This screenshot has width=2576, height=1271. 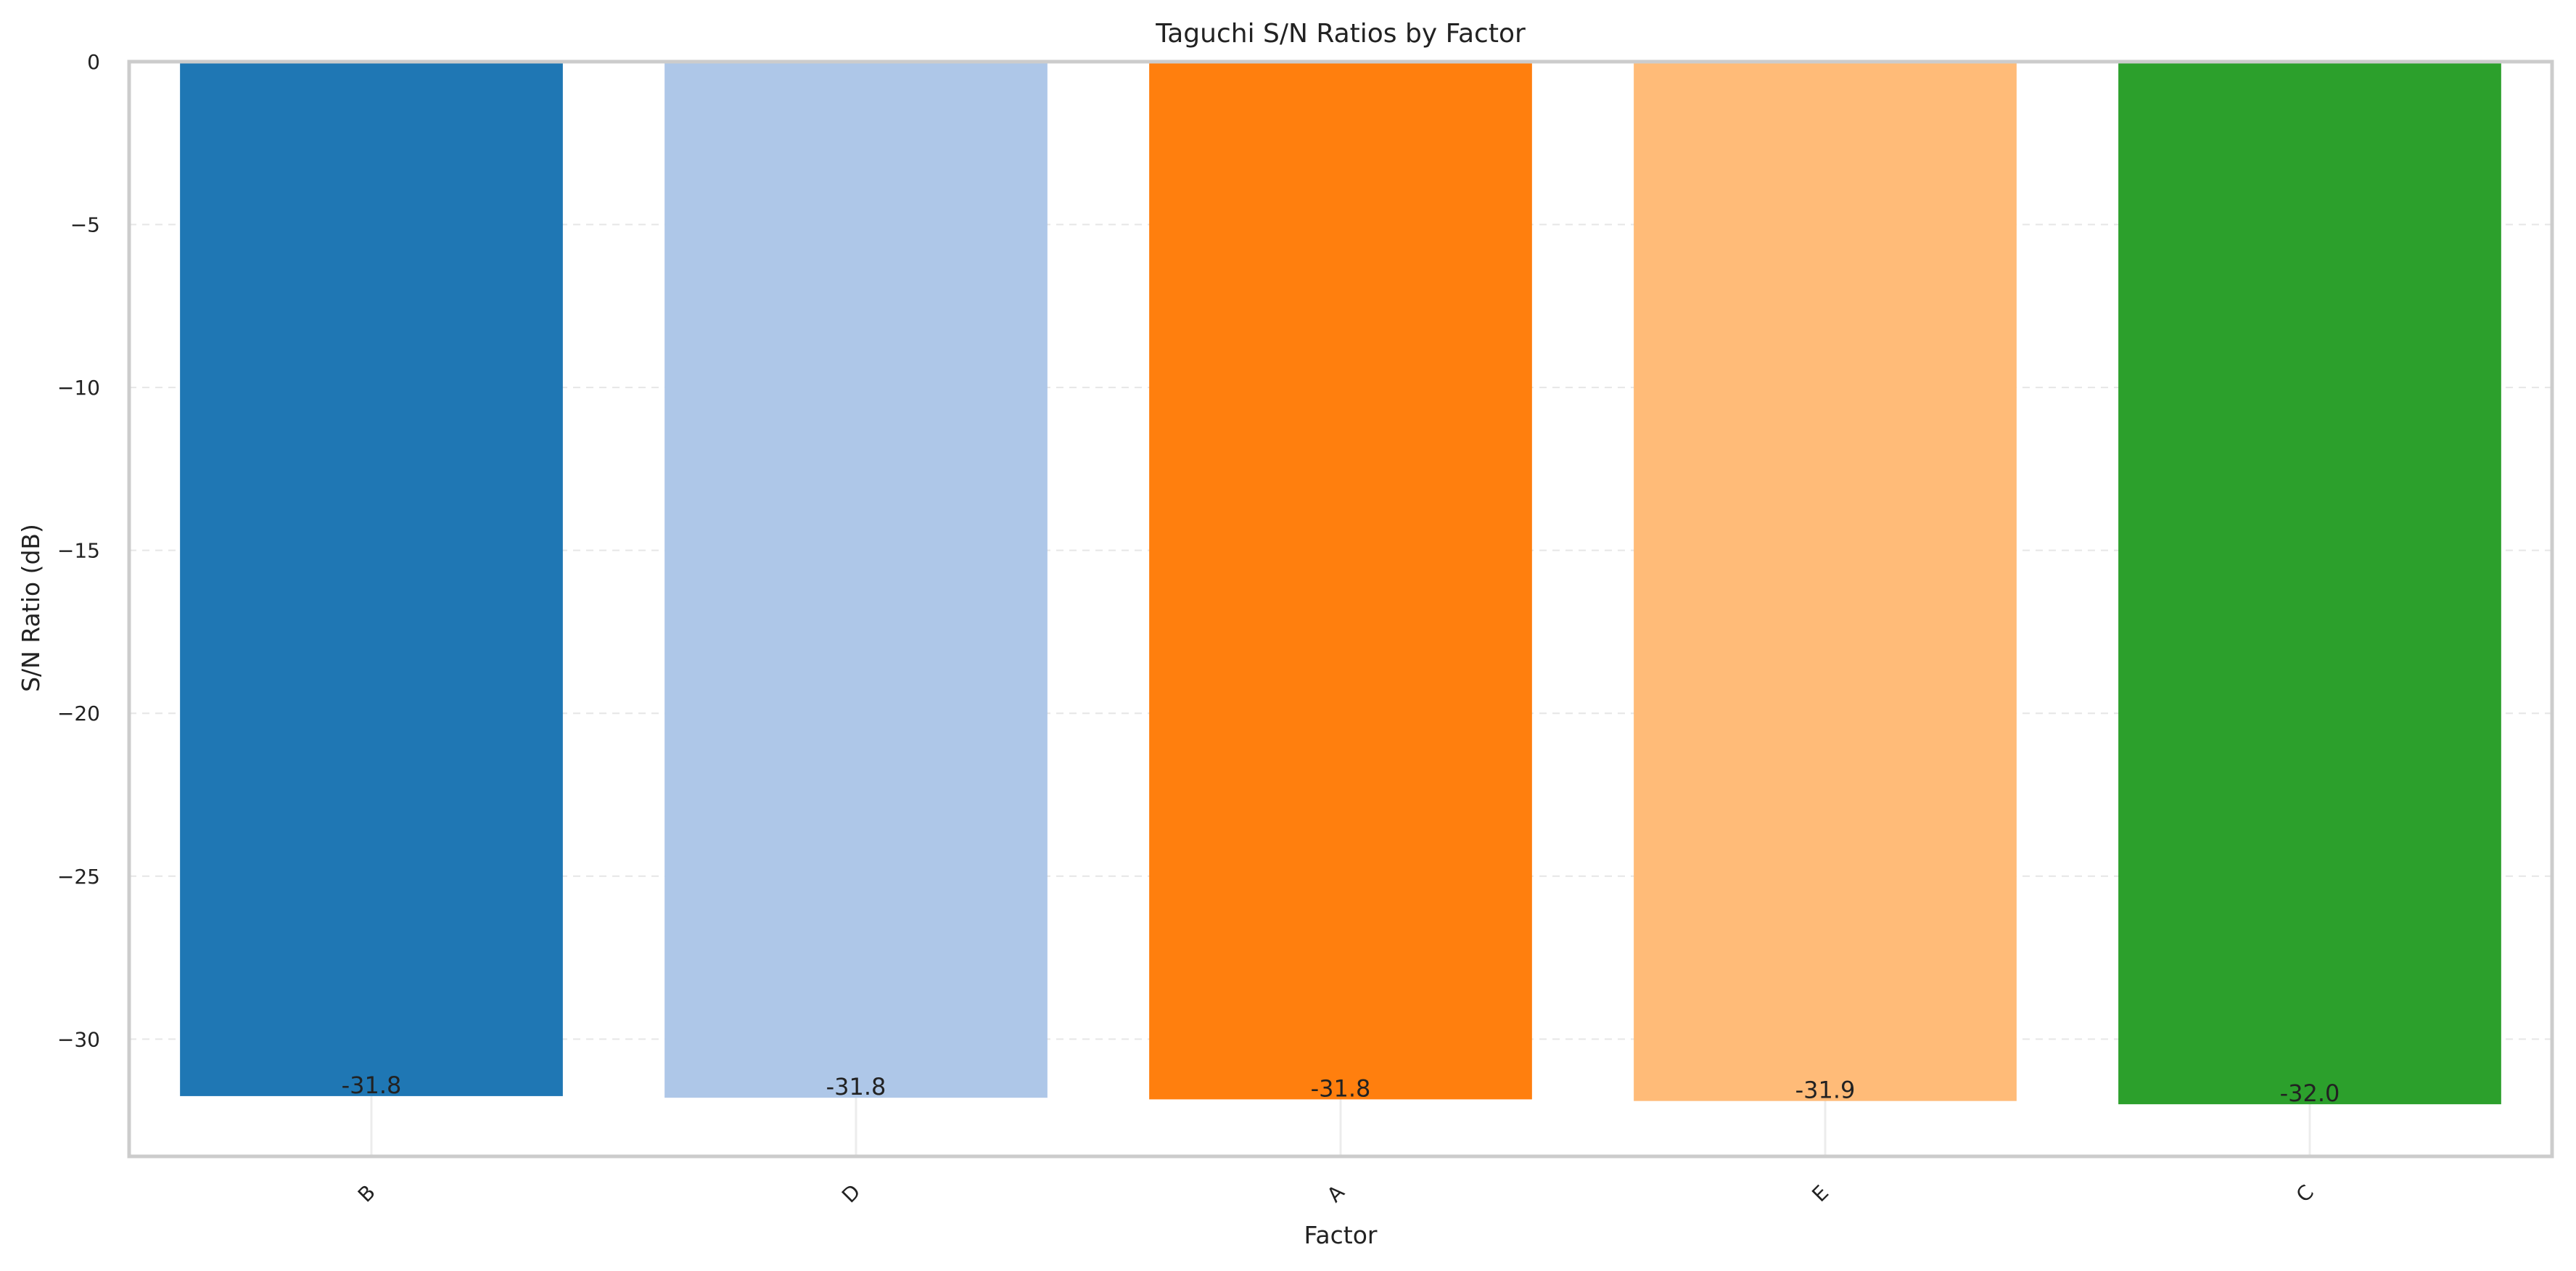 I want to click on y-axis-label: S/N Ratio (dB), so click(x=31, y=608).